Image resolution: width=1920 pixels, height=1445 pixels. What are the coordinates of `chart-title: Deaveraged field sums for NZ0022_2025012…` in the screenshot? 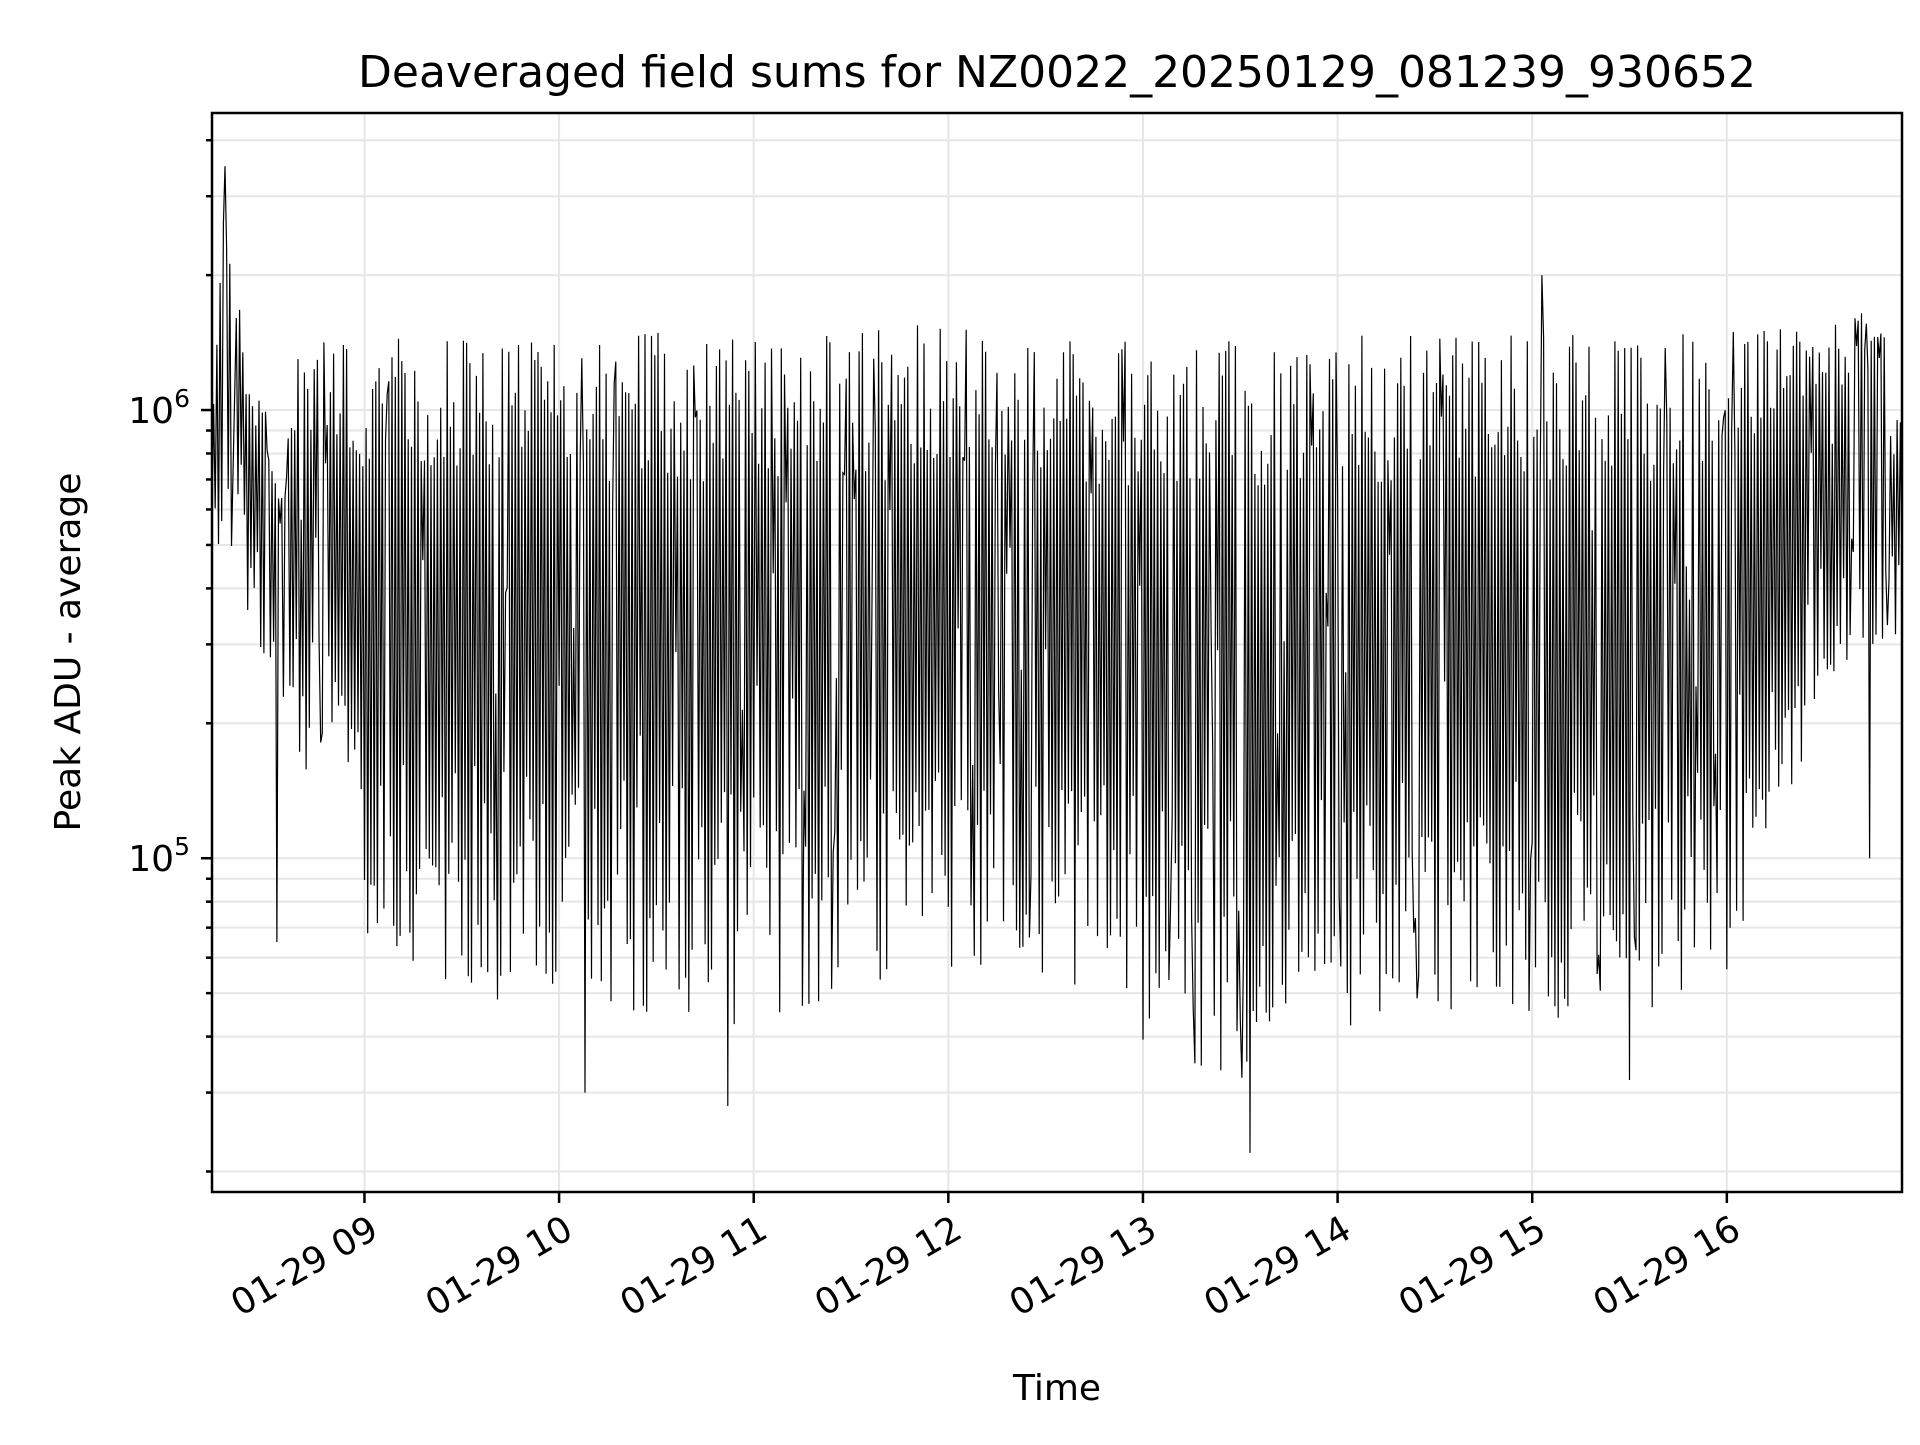 It's located at (1057, 72).